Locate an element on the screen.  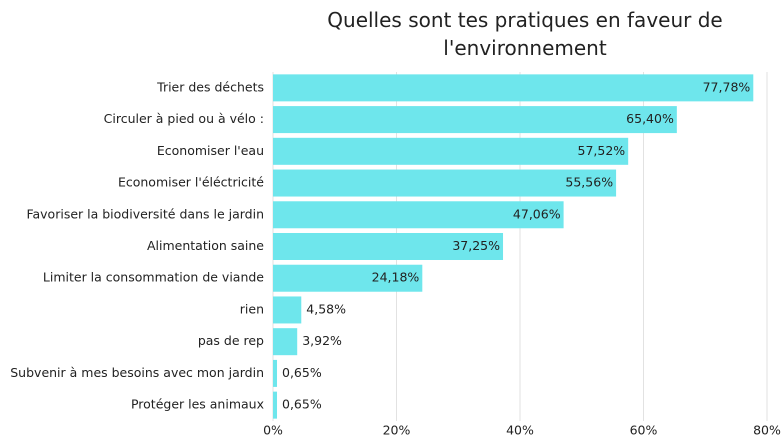
y-tick-label: Circuler à pied ou à vélo : is located at coordinates (184, 118).